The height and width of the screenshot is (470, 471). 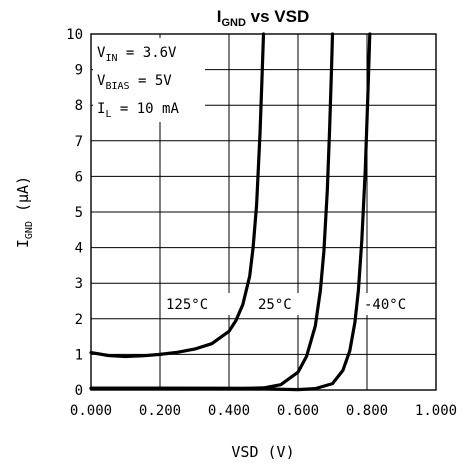 What do you see at coordinates (79, 106) in the screenshot?
I see `y-tick-label: 8` at bounding box center [79, 106].